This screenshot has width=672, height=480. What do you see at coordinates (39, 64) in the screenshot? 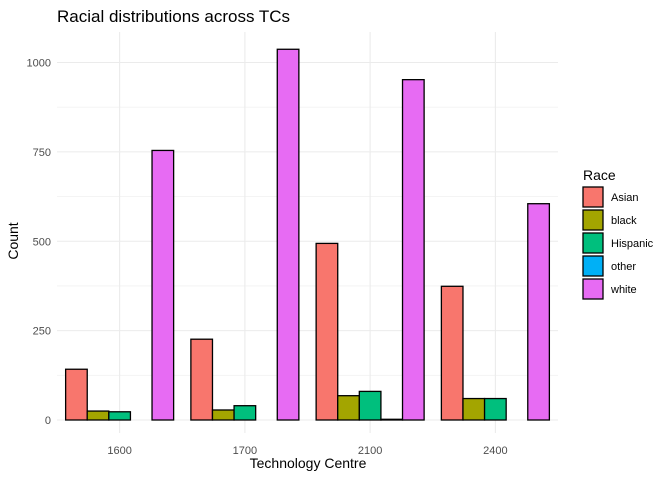
I see `y-tick-label: 1000` at bounding box center [39, 64].